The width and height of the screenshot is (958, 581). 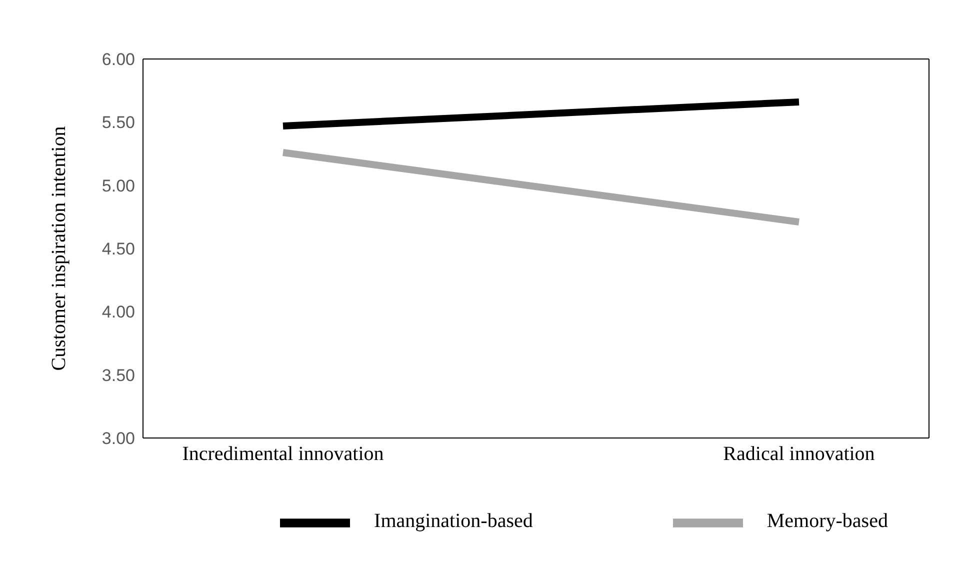 What do you see at coordinates (118, 122) in the screenshot?
I see `y-tick-label: 5.50` at bounding box center [118, 122].